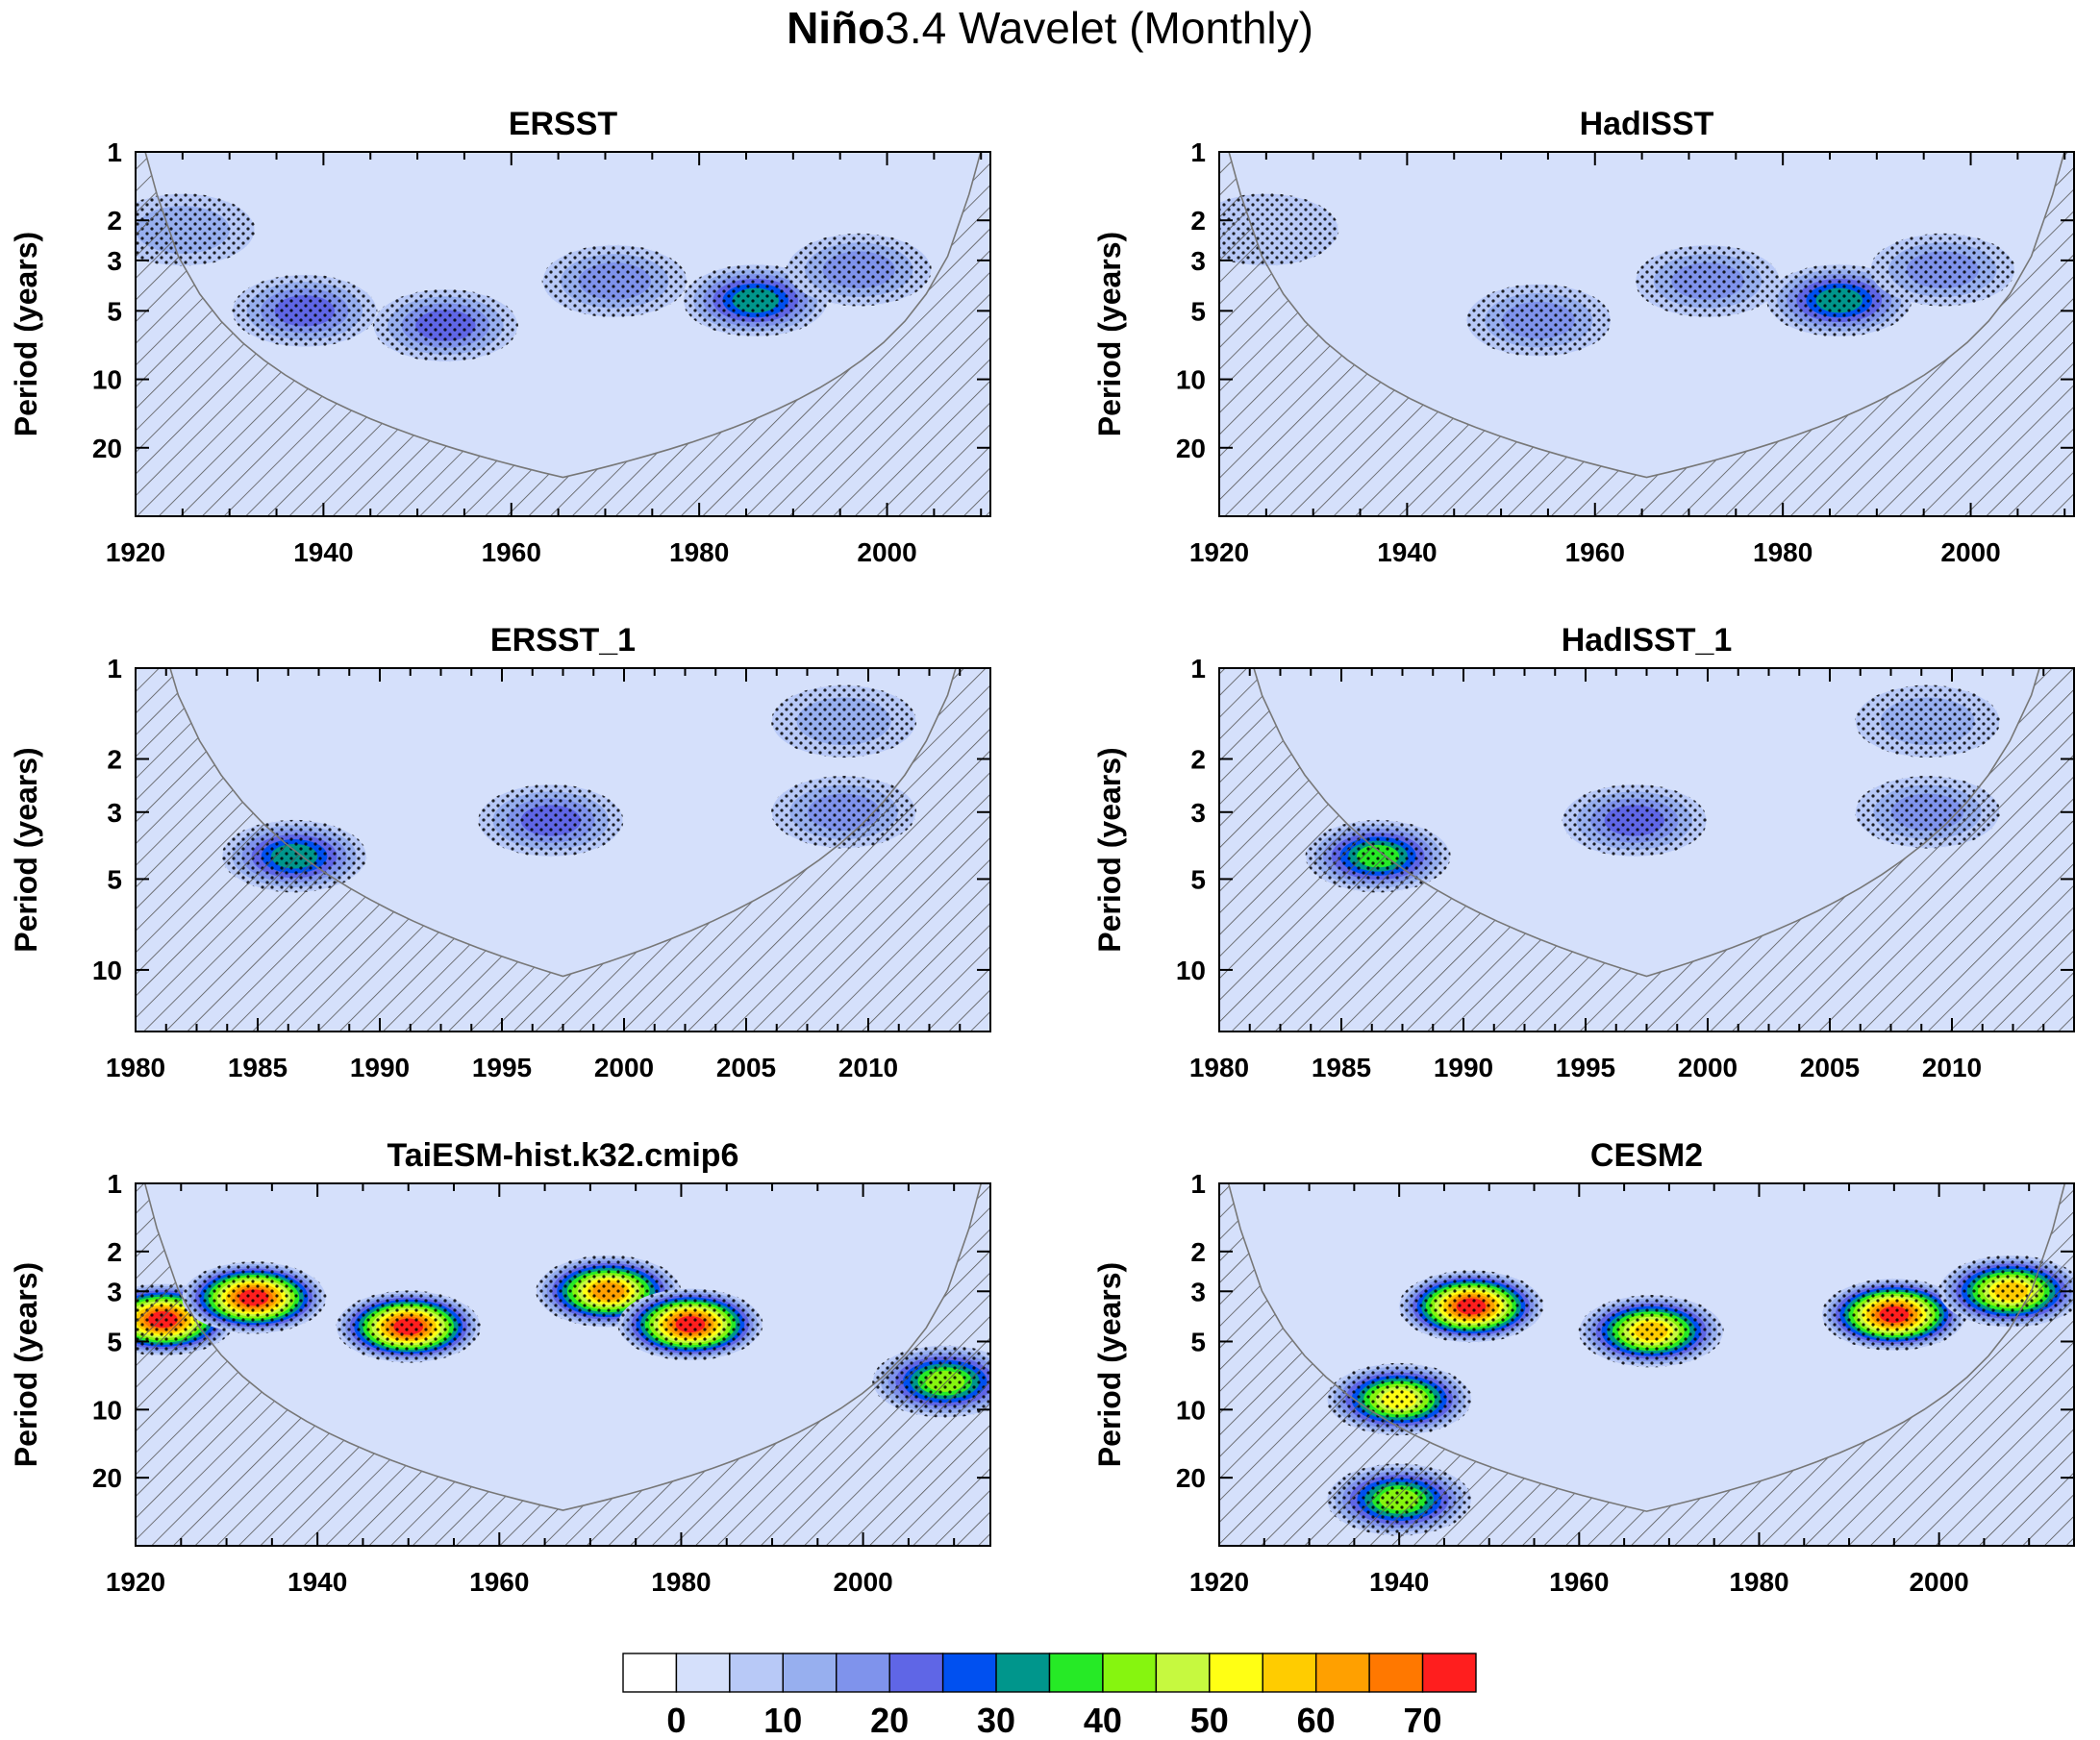 This screenshot has height=1740, width=2100. Describe the element at coordinates (502, 1067) in the screenshot. I see `x-tick-label: 1995` at that location.